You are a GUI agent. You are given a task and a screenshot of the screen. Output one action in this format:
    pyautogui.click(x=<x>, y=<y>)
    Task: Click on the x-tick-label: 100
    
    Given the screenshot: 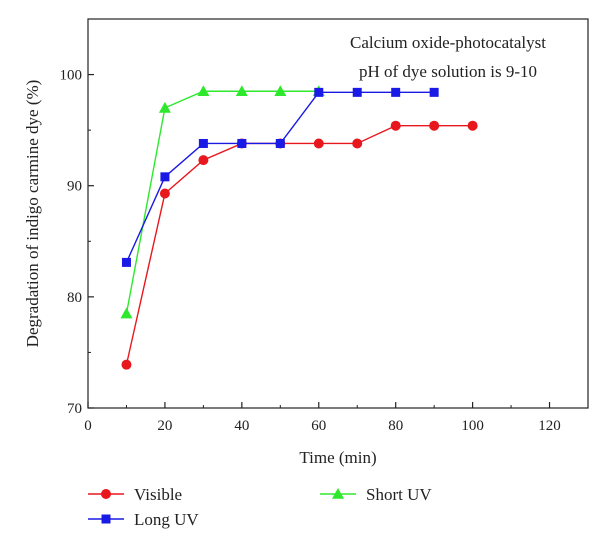 What is the action you would take?
    pyautogui.click(x=472, y=426)
    